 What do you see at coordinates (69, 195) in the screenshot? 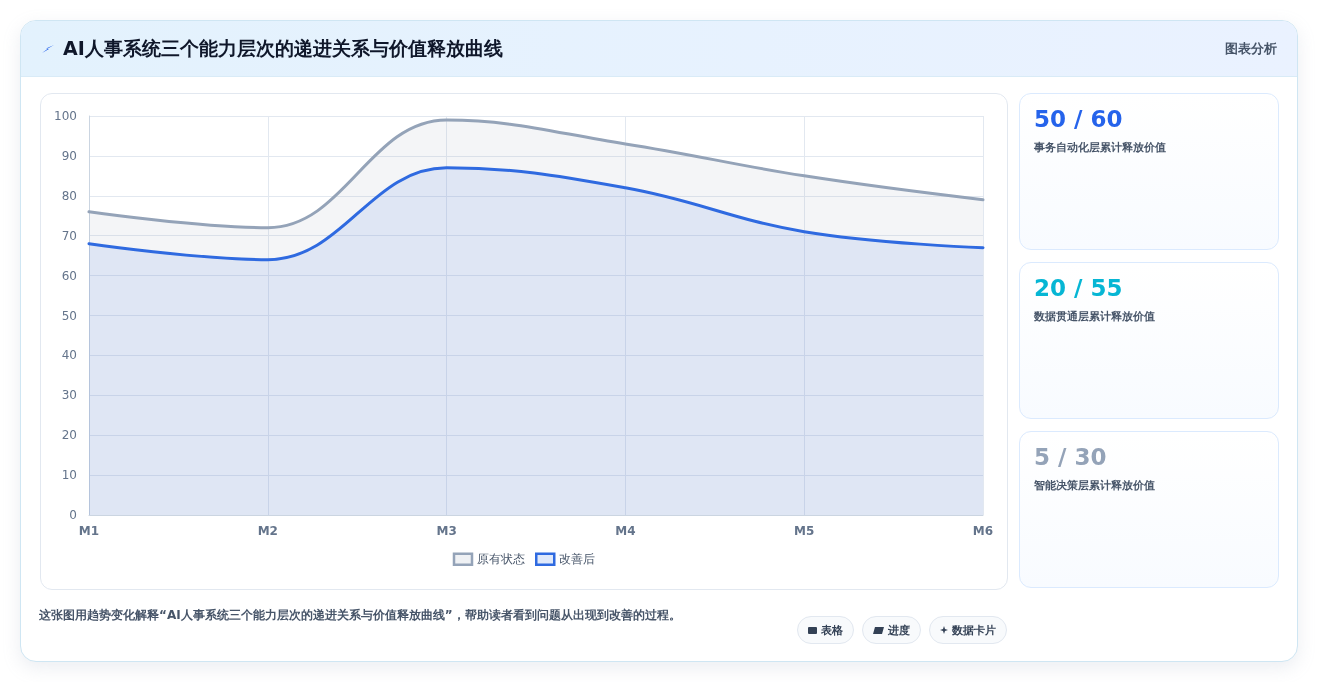
I see `y-tick-label: 80` at bounding box center [69, 195].